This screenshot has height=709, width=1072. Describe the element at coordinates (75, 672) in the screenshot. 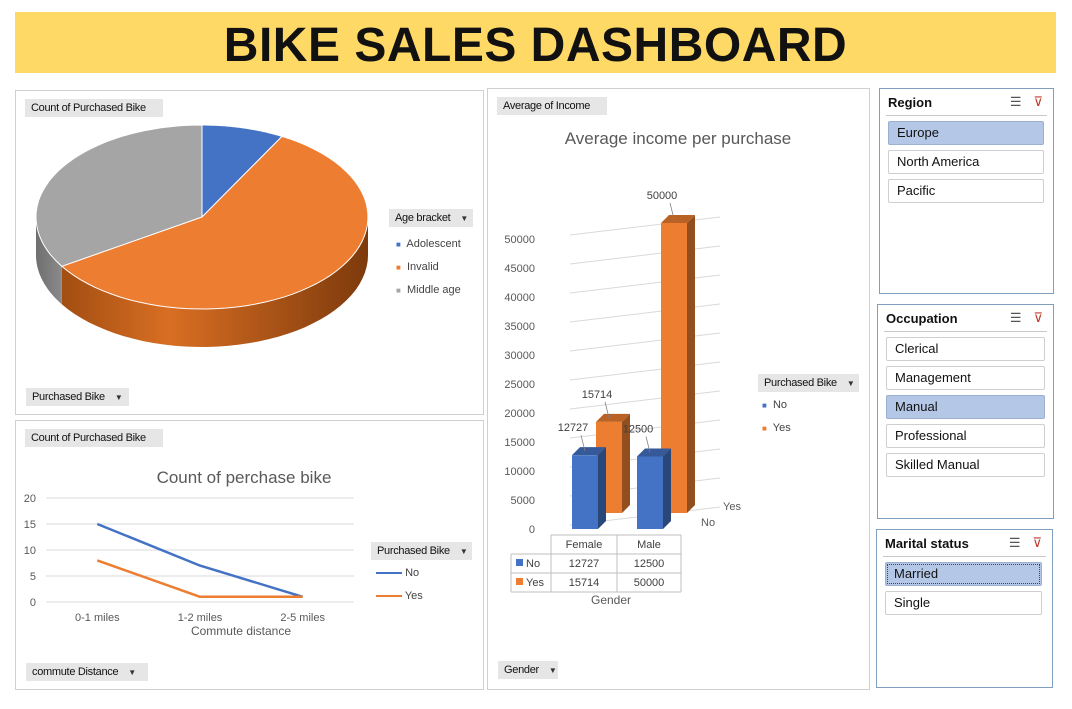

I see `line-axis-field-label: commute Distance` at that location.